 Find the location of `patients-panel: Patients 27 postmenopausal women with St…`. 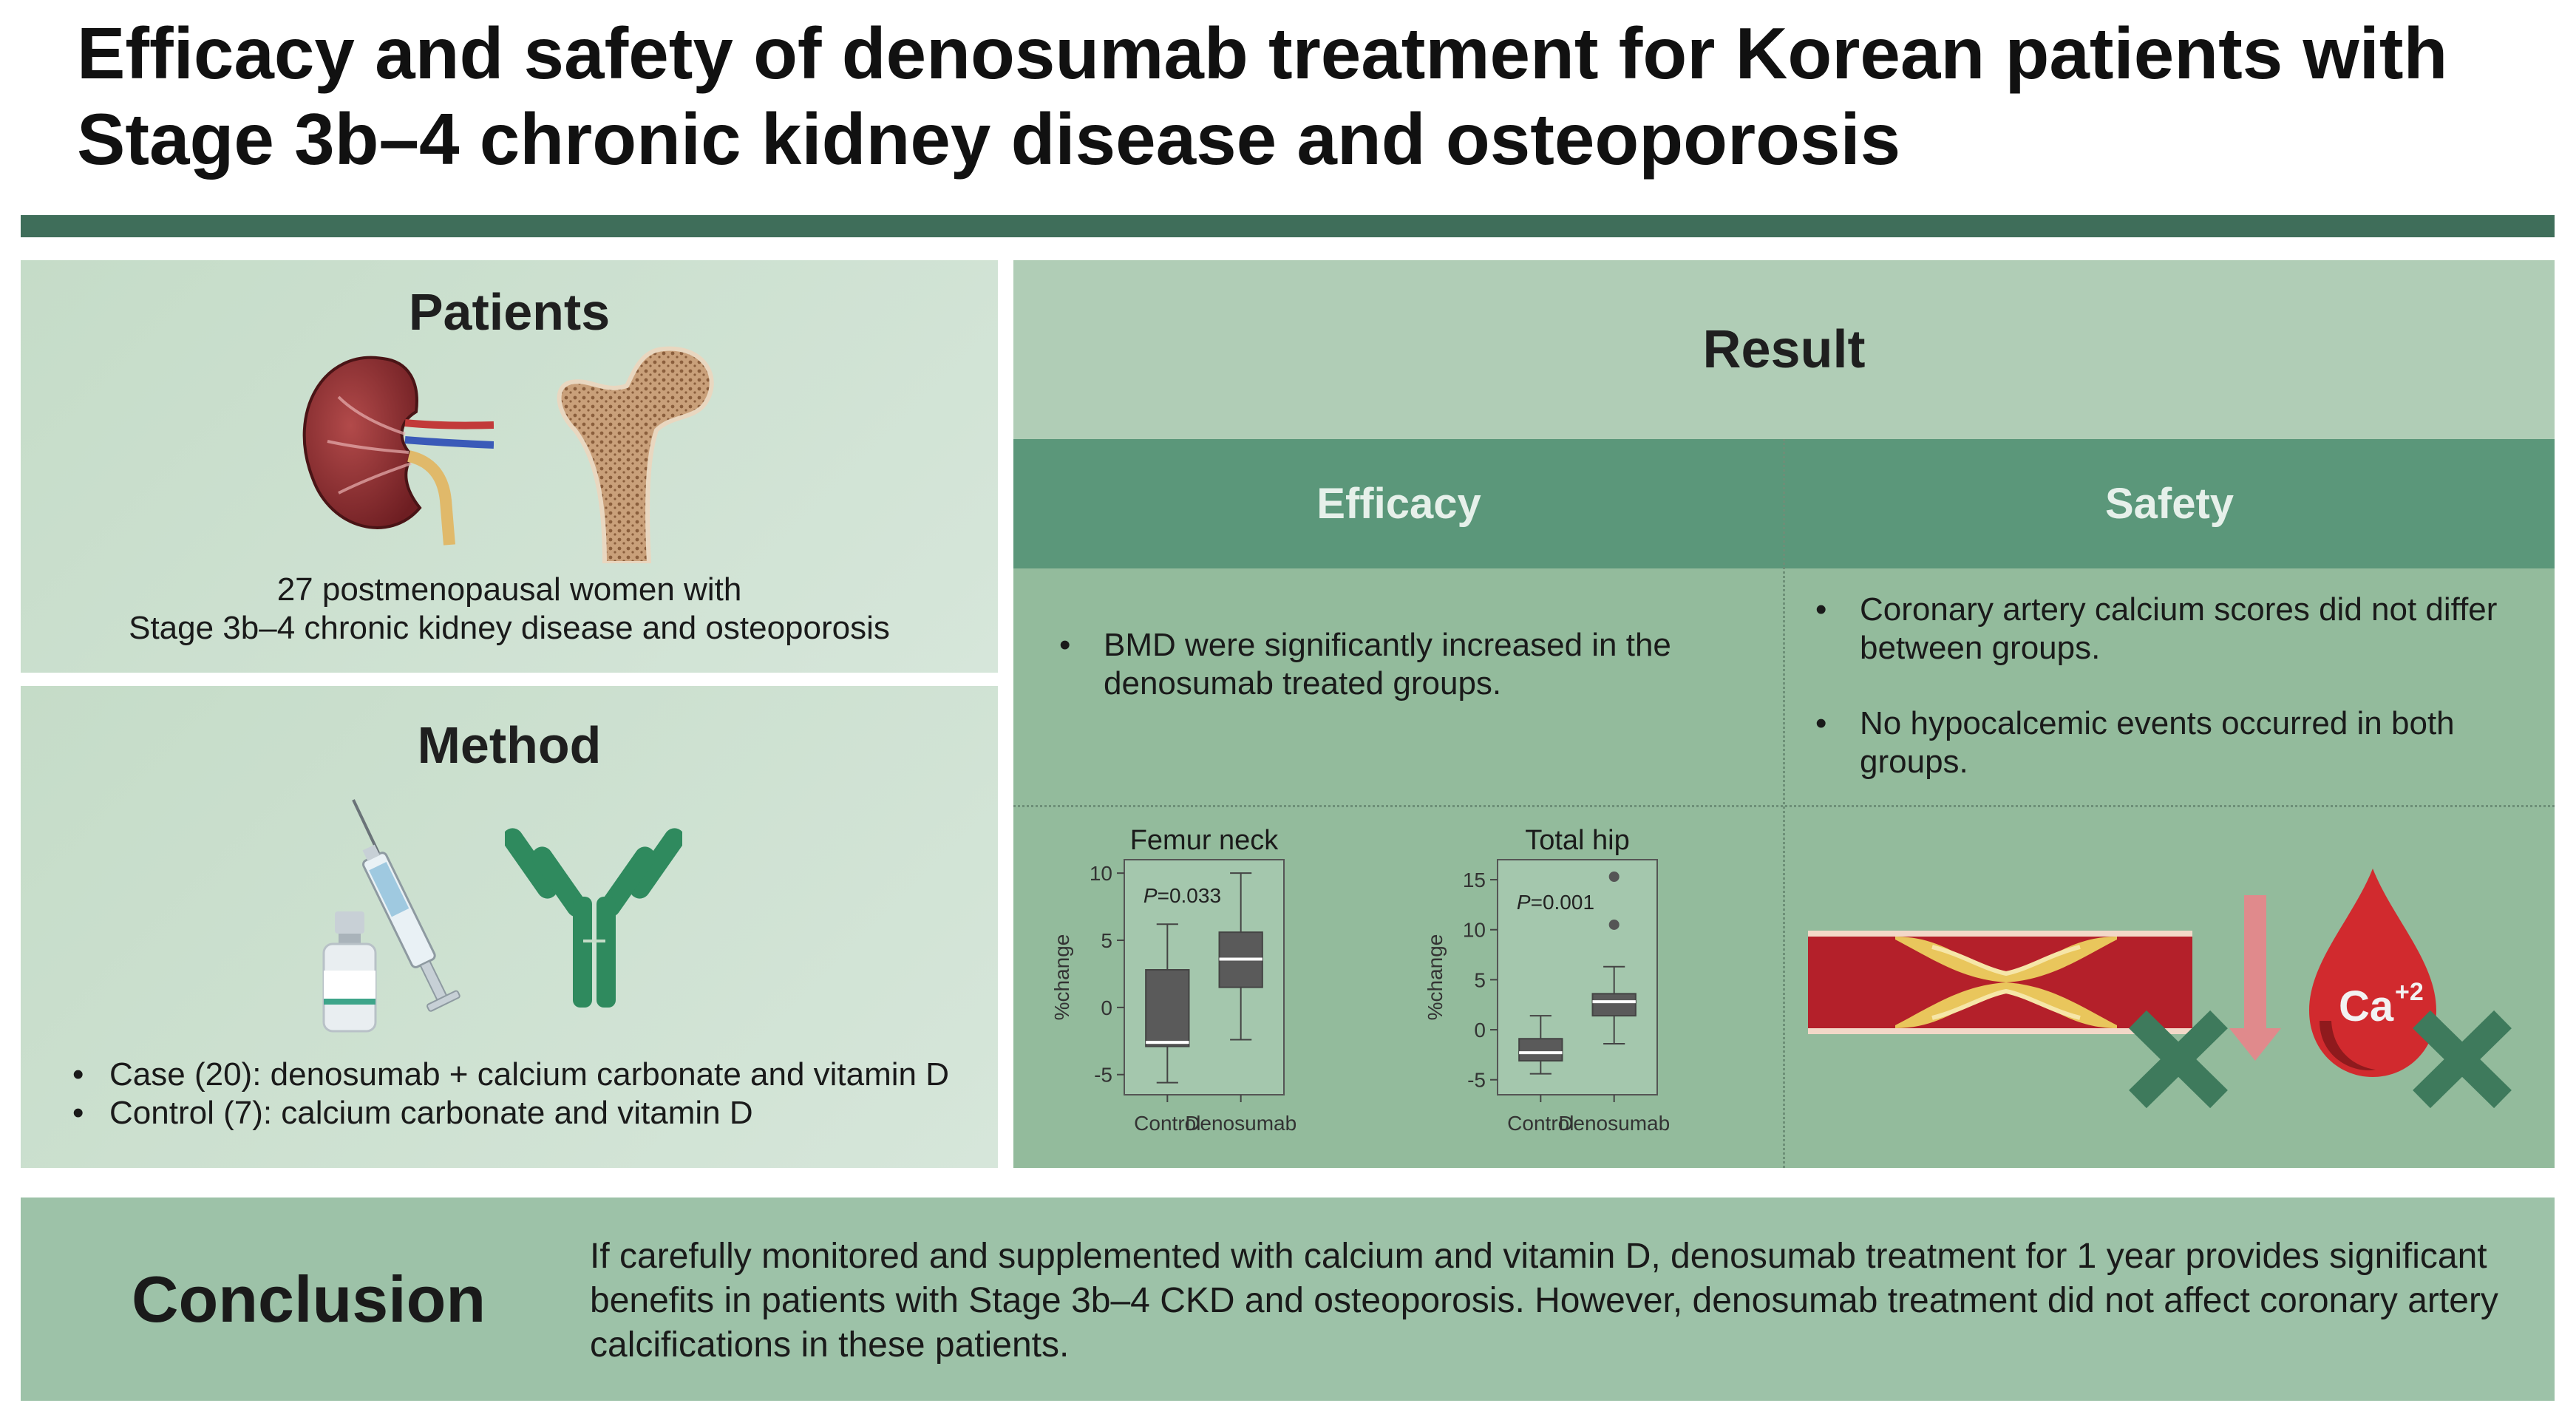

patients-panel: Patients 27 postmenopausal women with St… is located at coordinates (509, 467).